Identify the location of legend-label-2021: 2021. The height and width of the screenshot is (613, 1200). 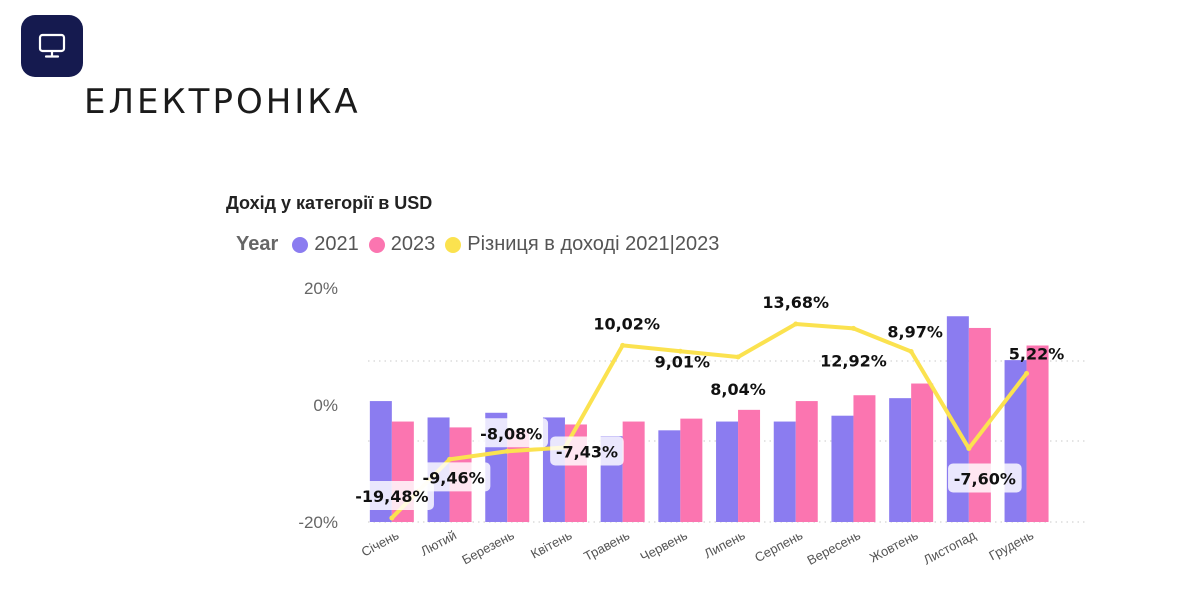
(336, 244).